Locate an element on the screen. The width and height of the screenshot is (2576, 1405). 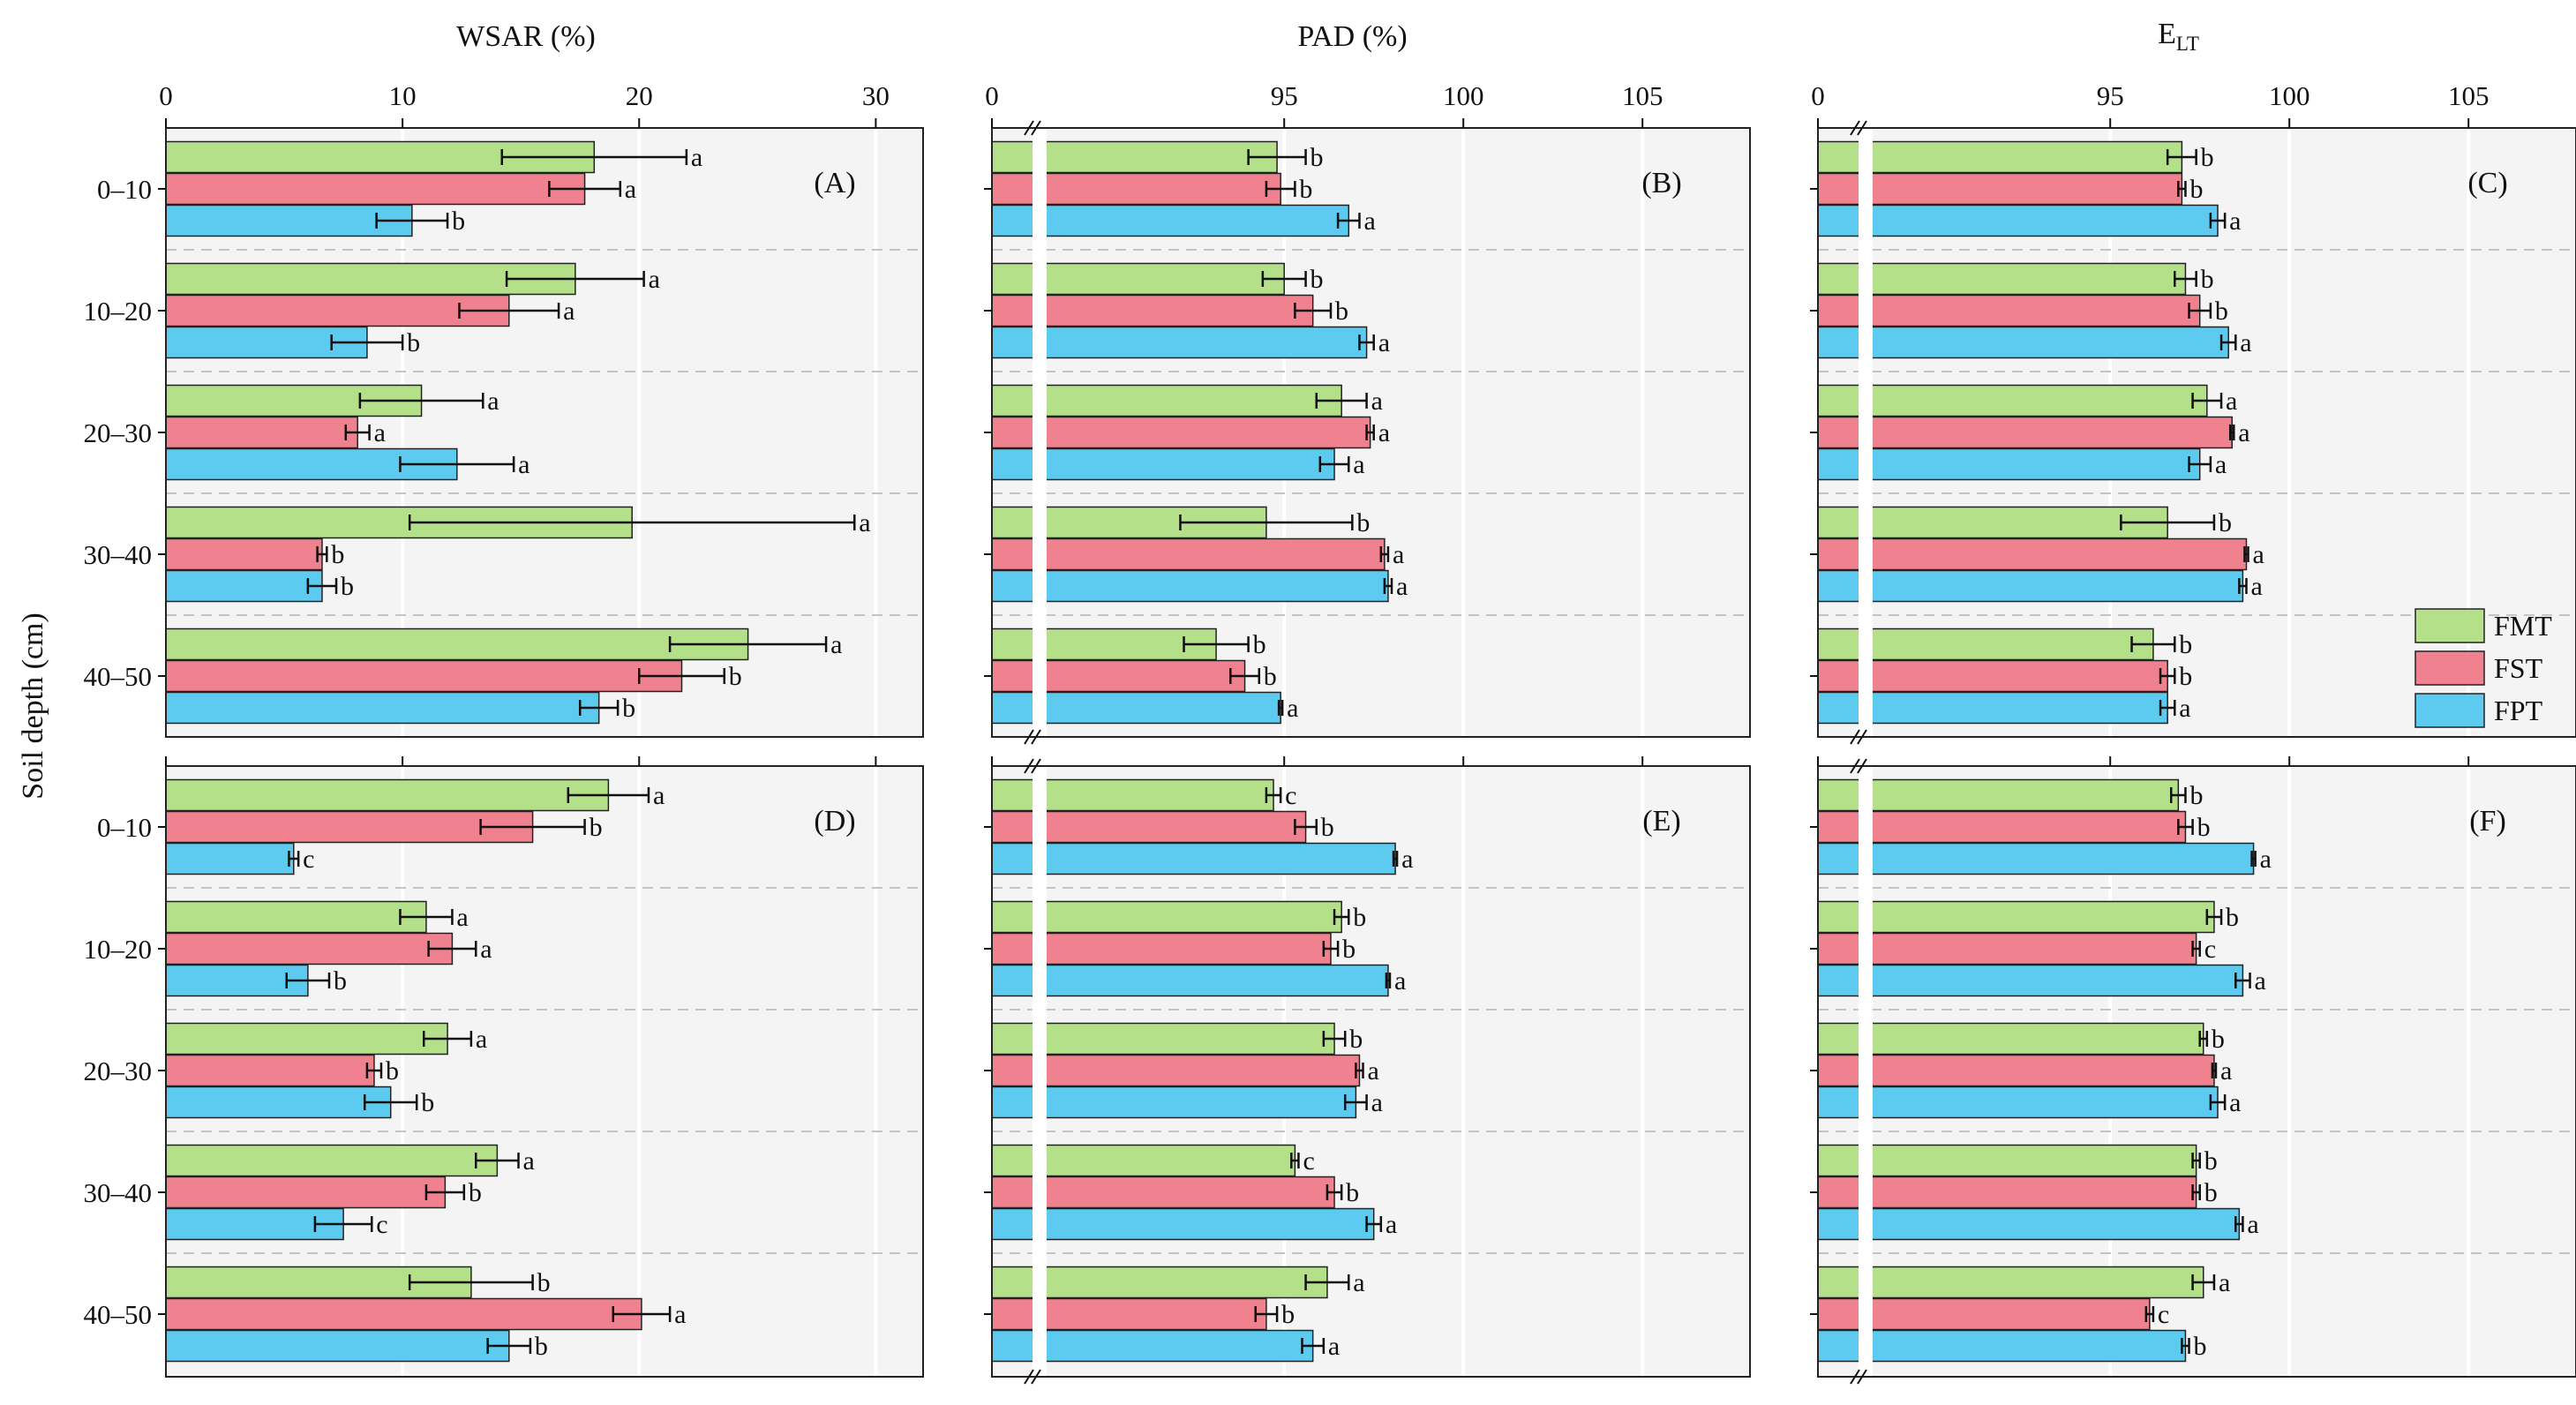
panel-letter: (E) is located at coordinates (1661, 821).